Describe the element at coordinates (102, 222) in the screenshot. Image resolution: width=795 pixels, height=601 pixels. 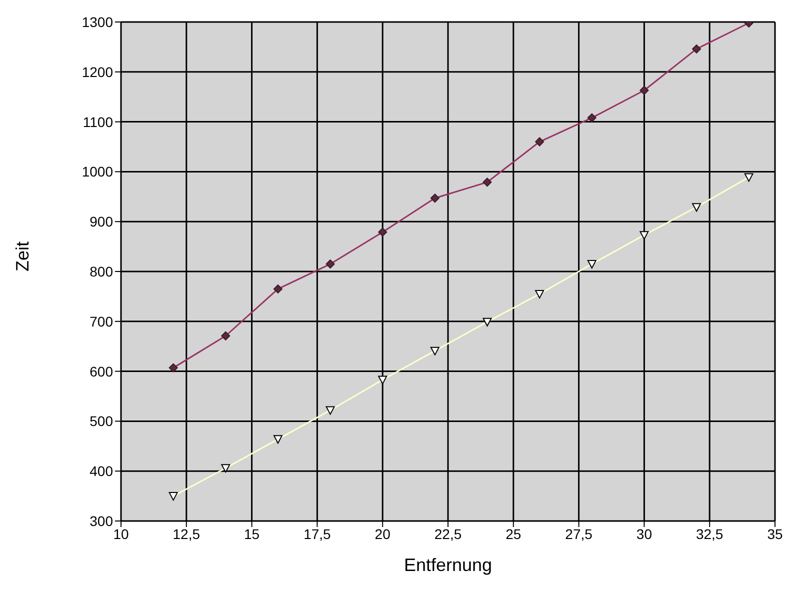
I see `y-tick-label: 900` at that location.